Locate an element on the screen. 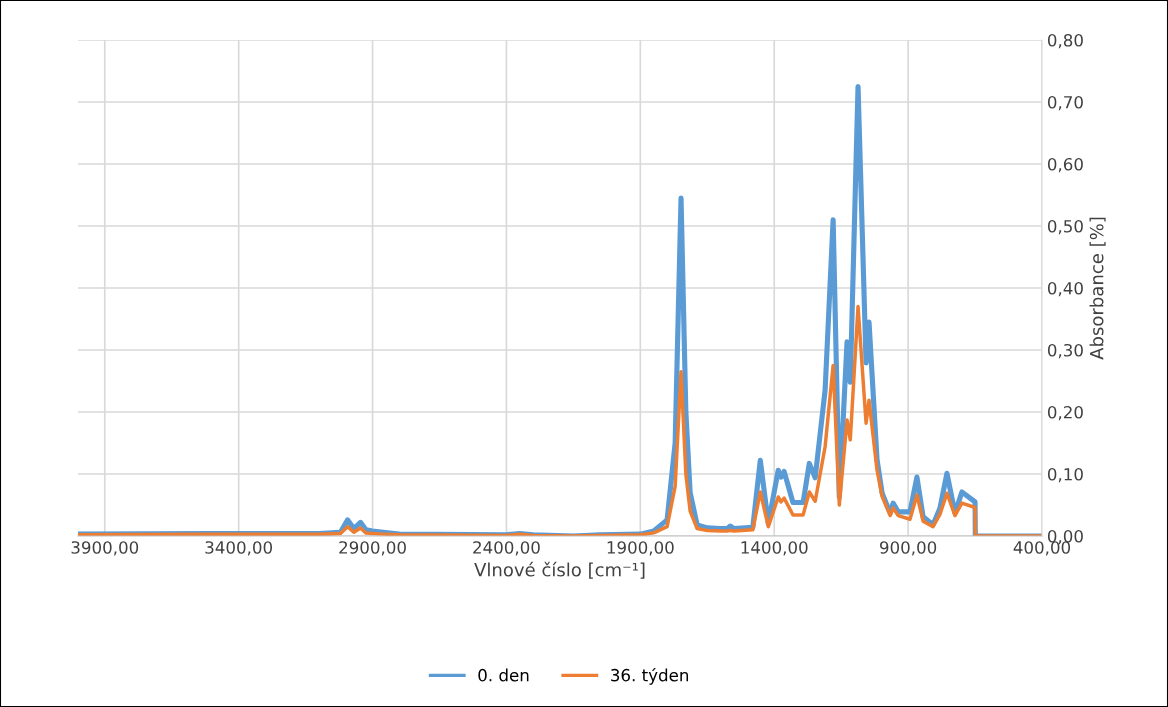 This screenshot has height=707, width=1168. y-tick-label: 0,80 is located at coordinates (1065, 41).